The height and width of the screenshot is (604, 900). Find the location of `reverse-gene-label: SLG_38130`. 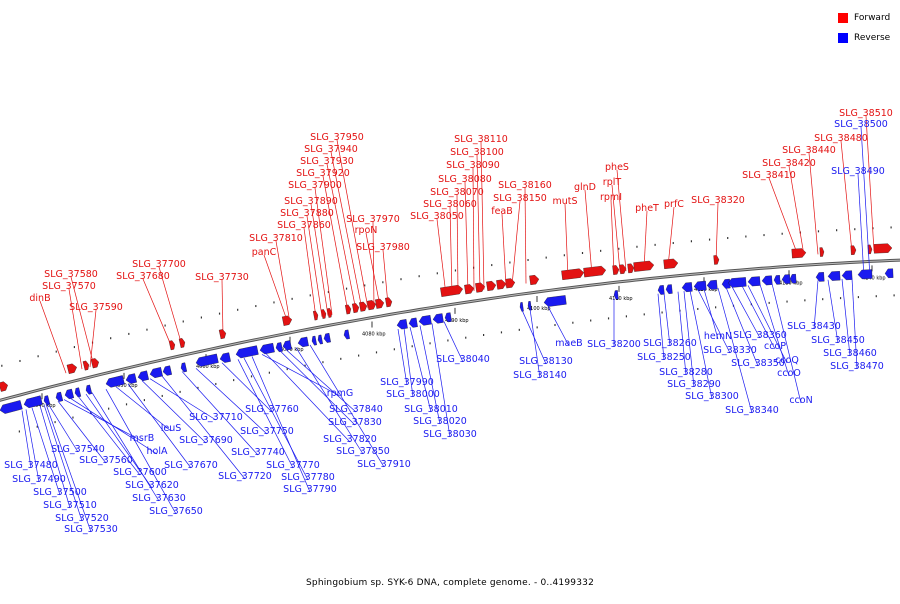

reverse-gene-label: SLG_38130 is located at coordinates (546, 361).